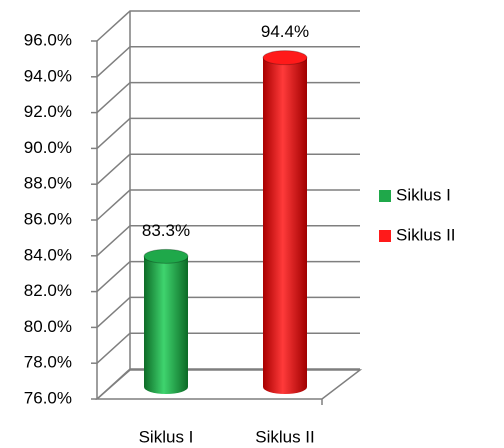  Describe the element at coordinates (48, 183) in the screenshot. I see `y-tick-label: 88.0%` at that location.